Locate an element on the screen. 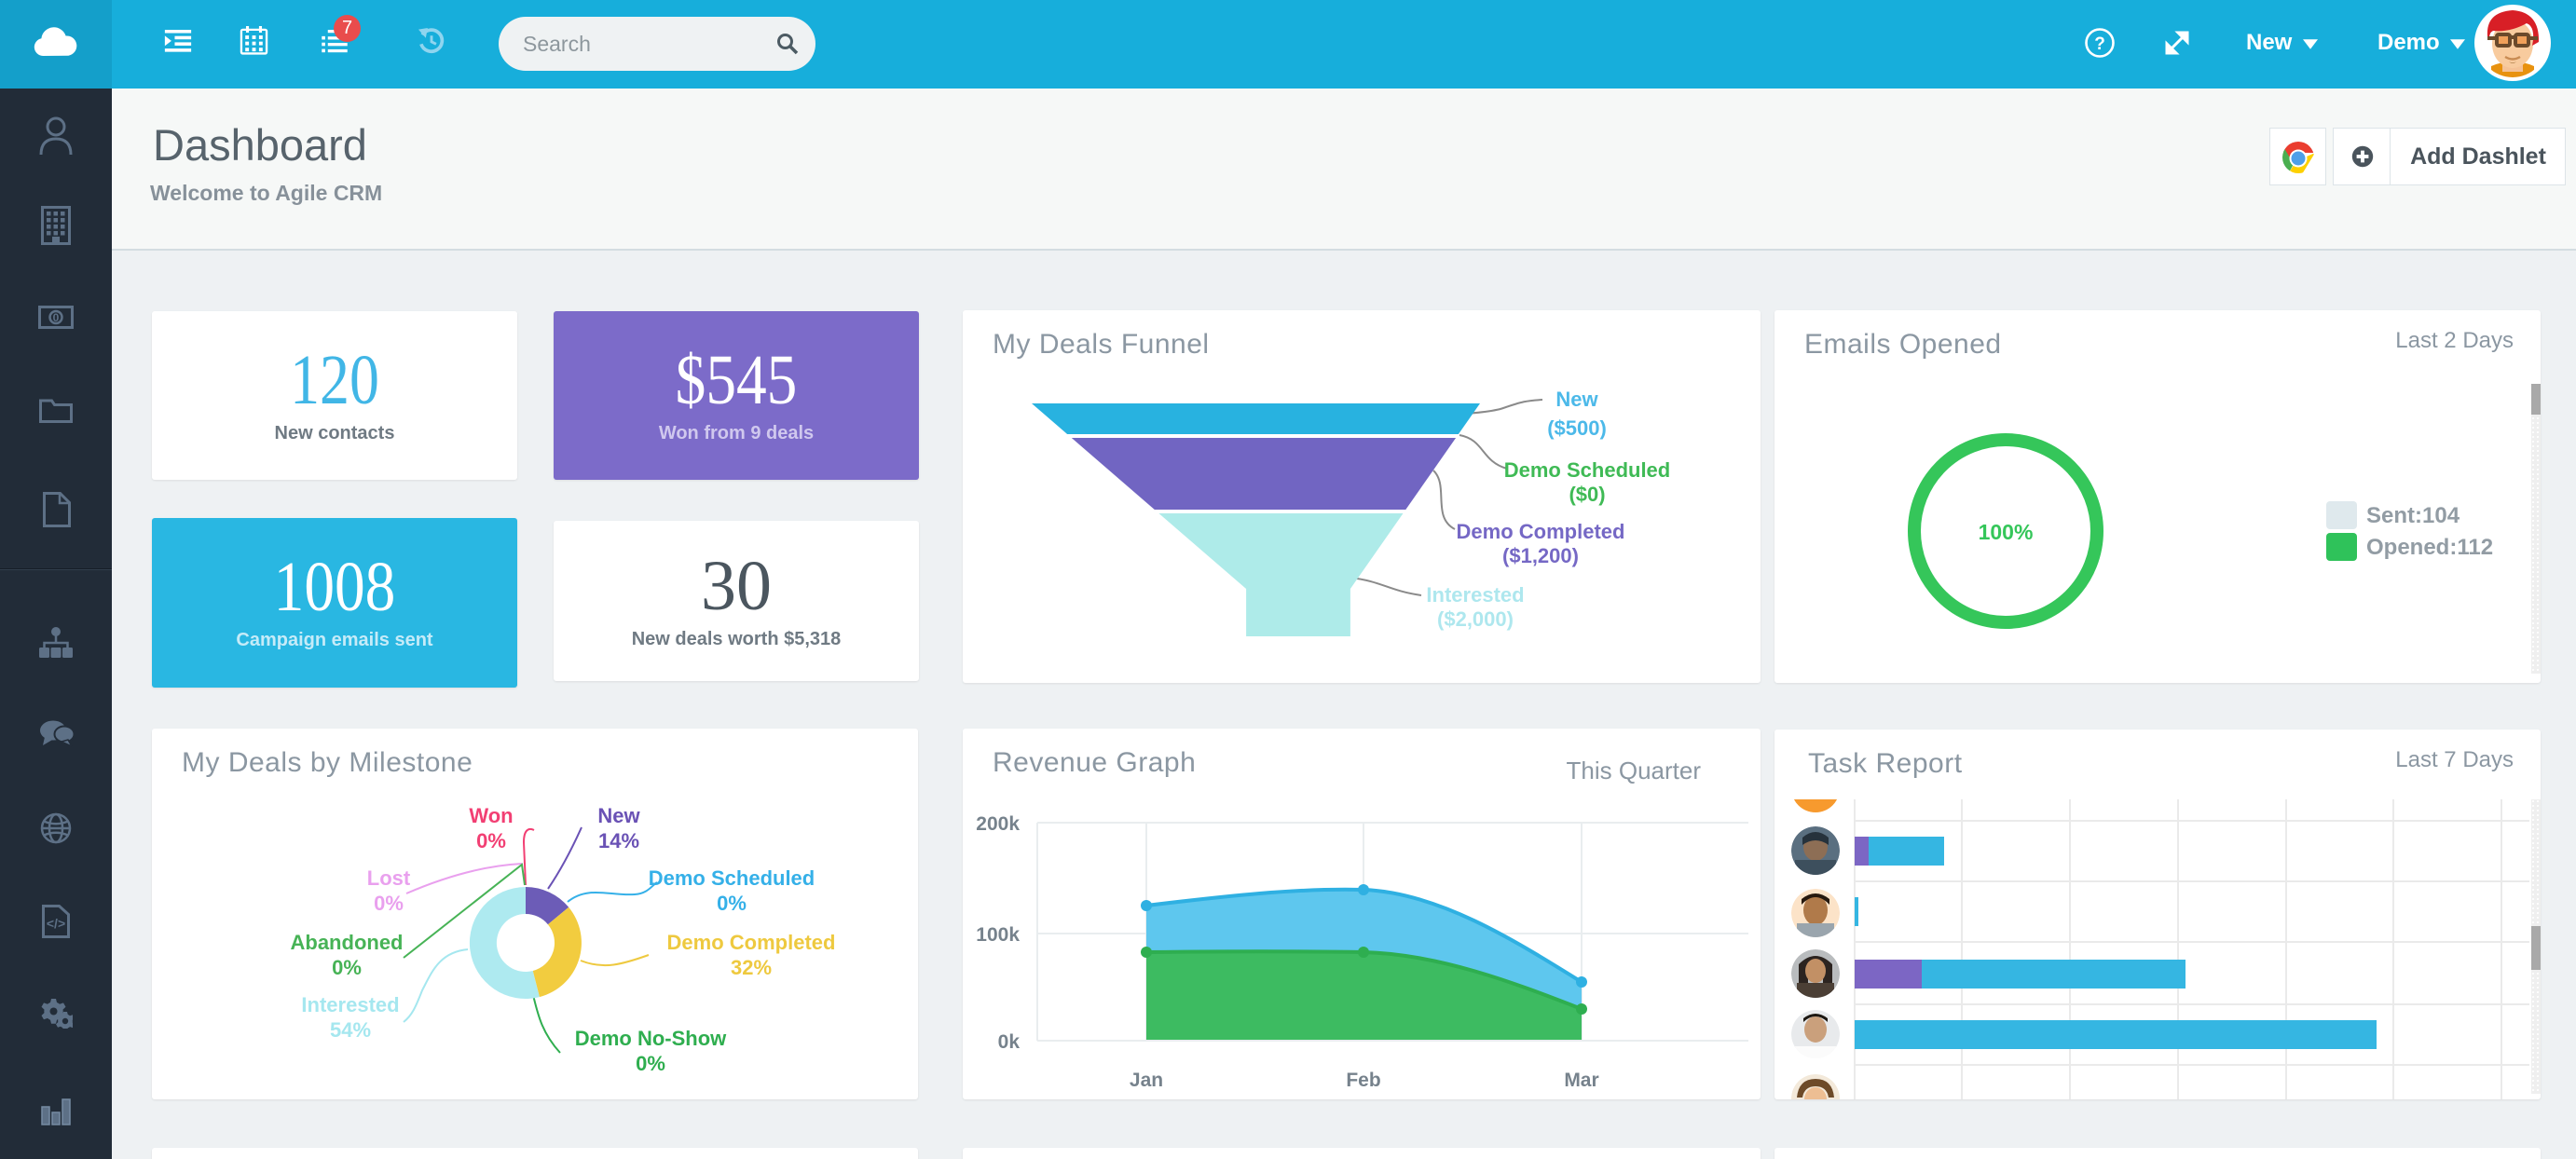 The image size is (2576, 1159). svg-text: Mar is located at coordinates (1581, 1080).